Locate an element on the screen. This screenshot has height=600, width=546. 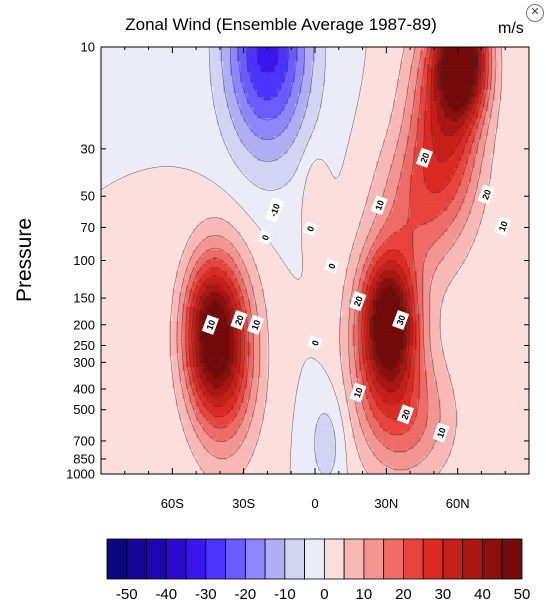
contour-label-text: -10 is located at coordinates (275, 210).